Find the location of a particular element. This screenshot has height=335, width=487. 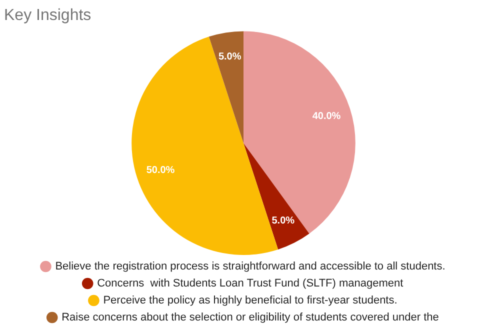

chart-title: Key Insights is located at coordinates (48, 15).